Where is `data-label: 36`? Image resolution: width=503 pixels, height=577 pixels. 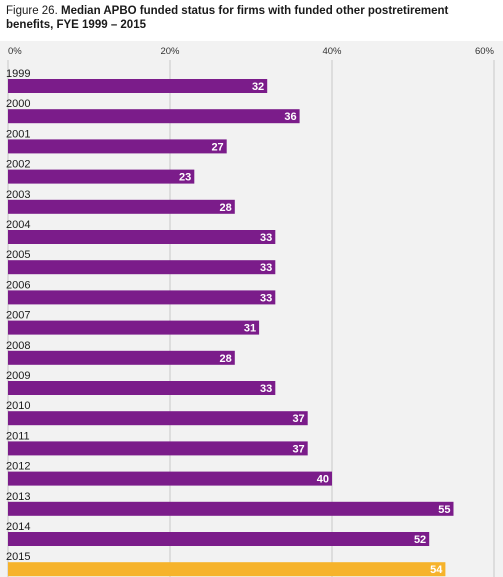
data-label: 36 is located at coordinates (290, 117).